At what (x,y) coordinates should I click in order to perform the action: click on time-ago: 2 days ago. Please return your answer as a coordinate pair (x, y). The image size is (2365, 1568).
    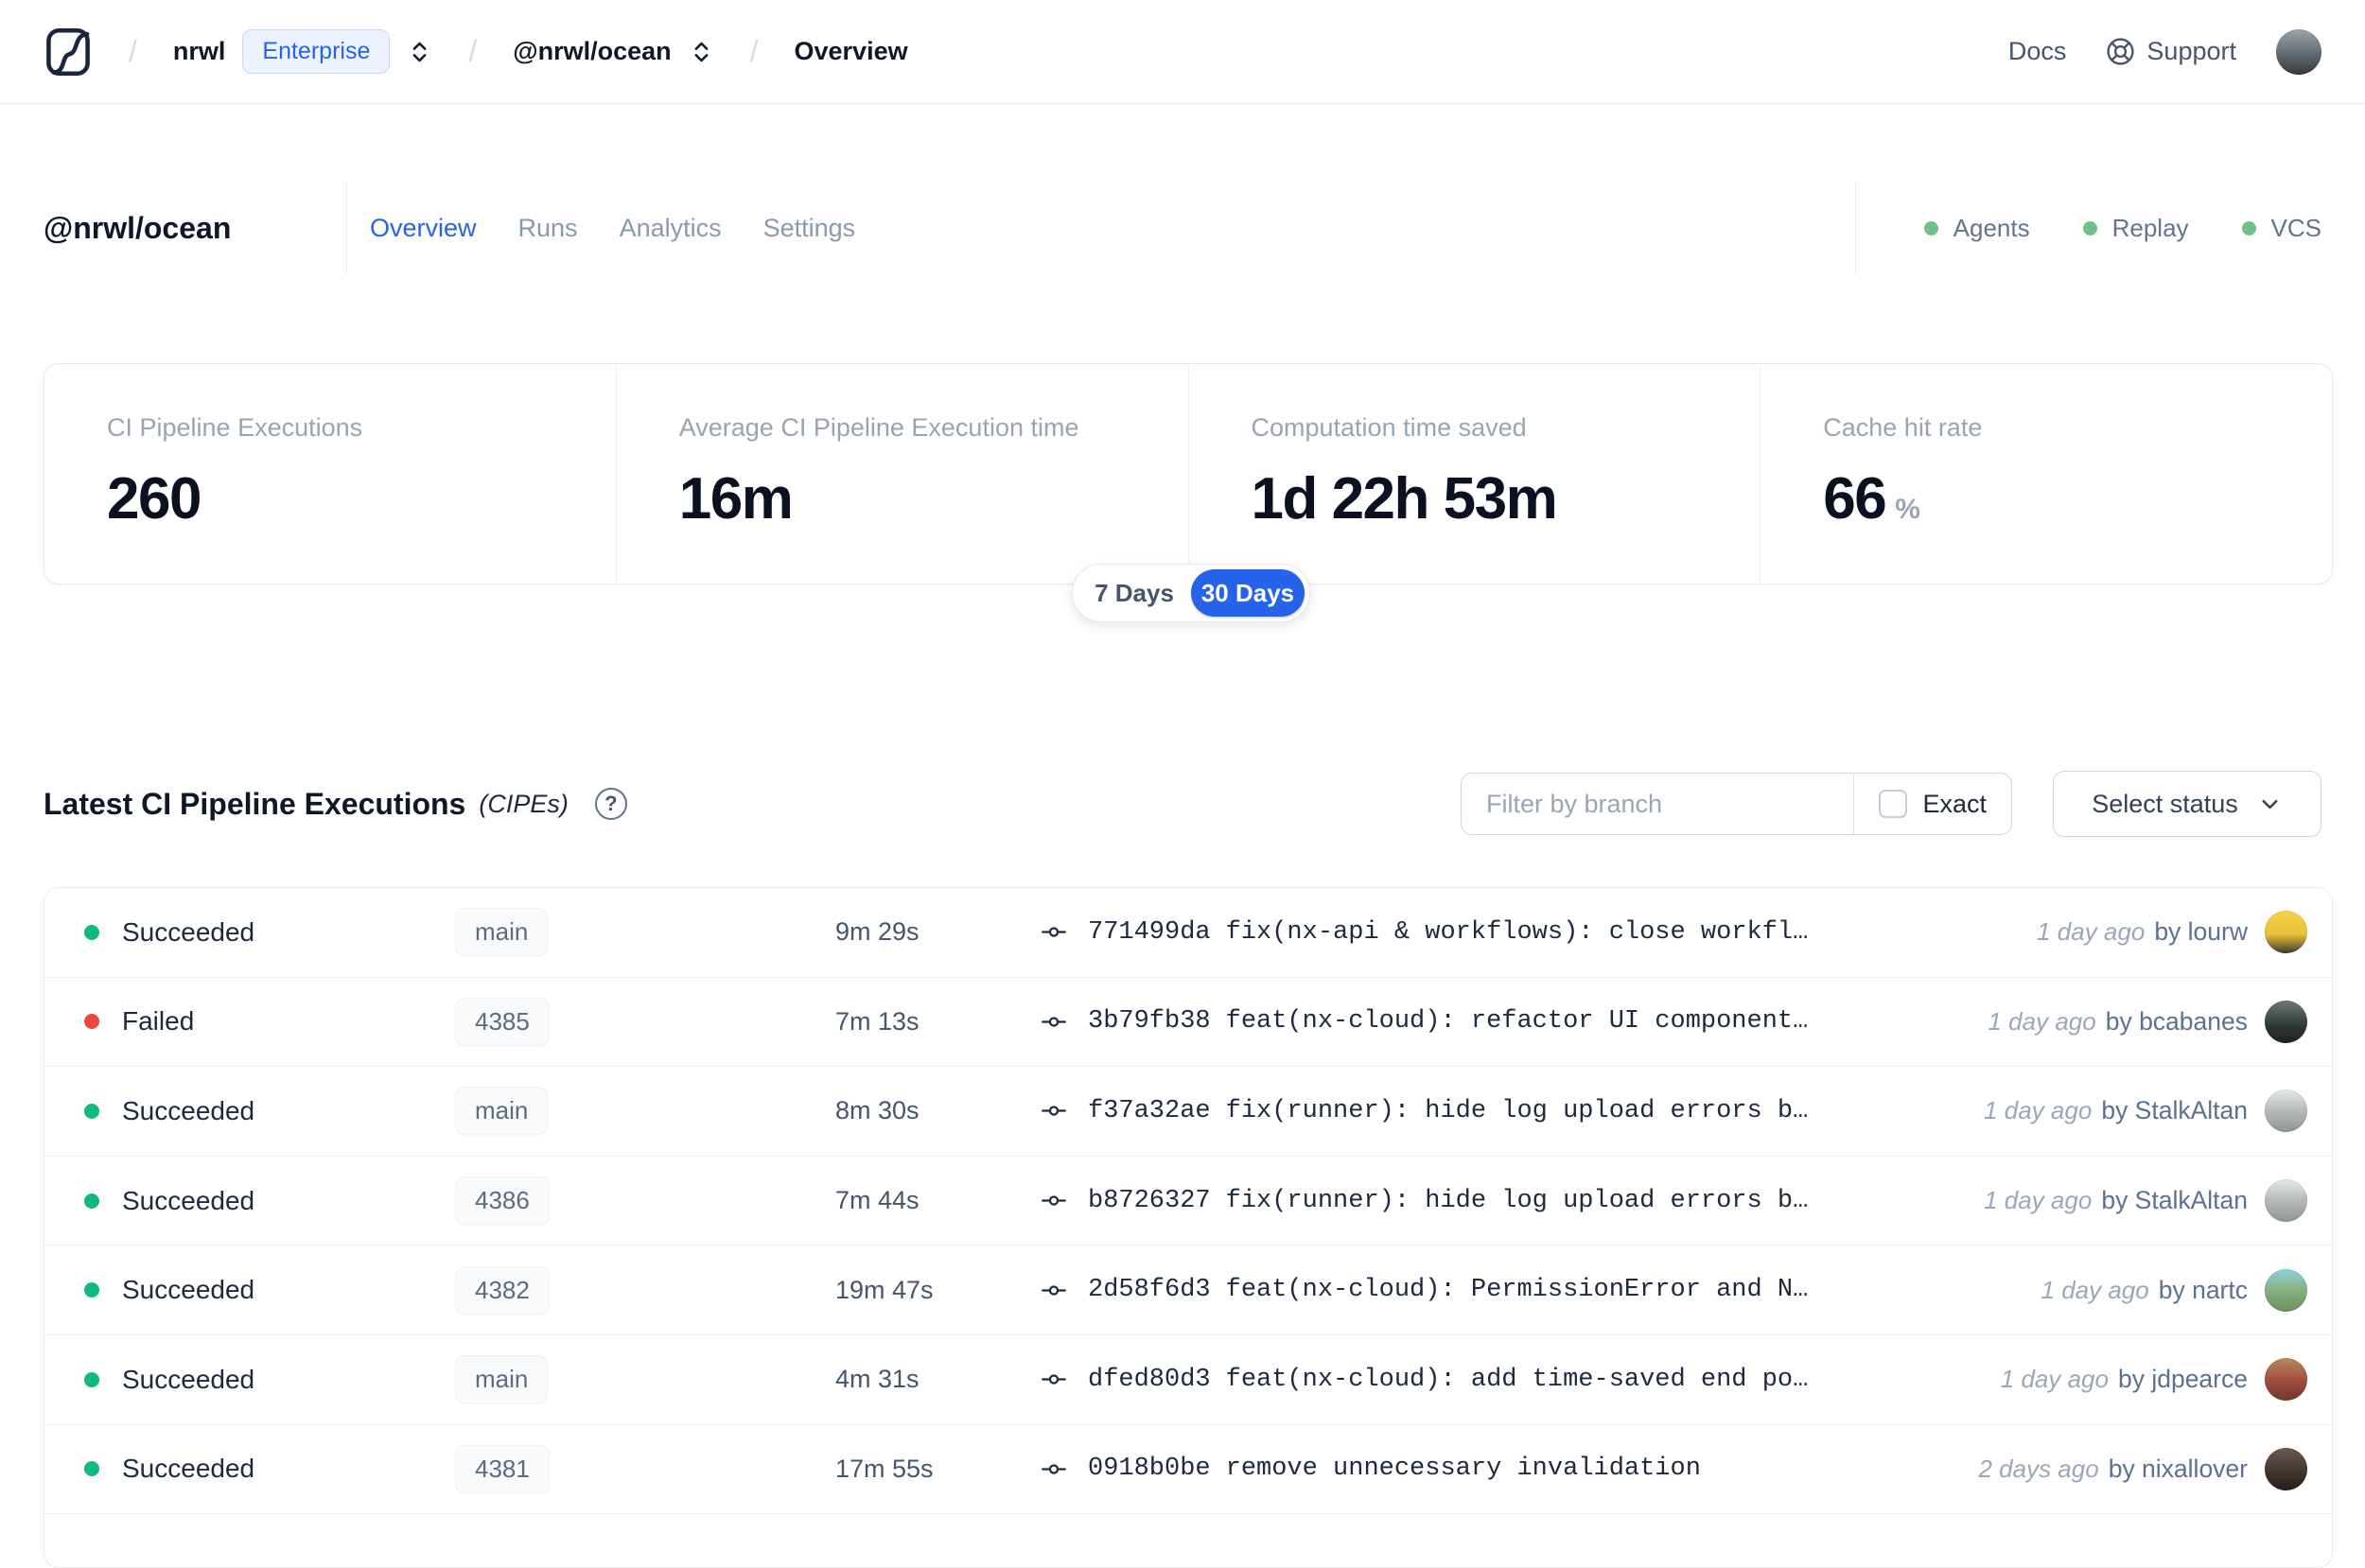
    Looking at the image, I should click on (2038, 1468).